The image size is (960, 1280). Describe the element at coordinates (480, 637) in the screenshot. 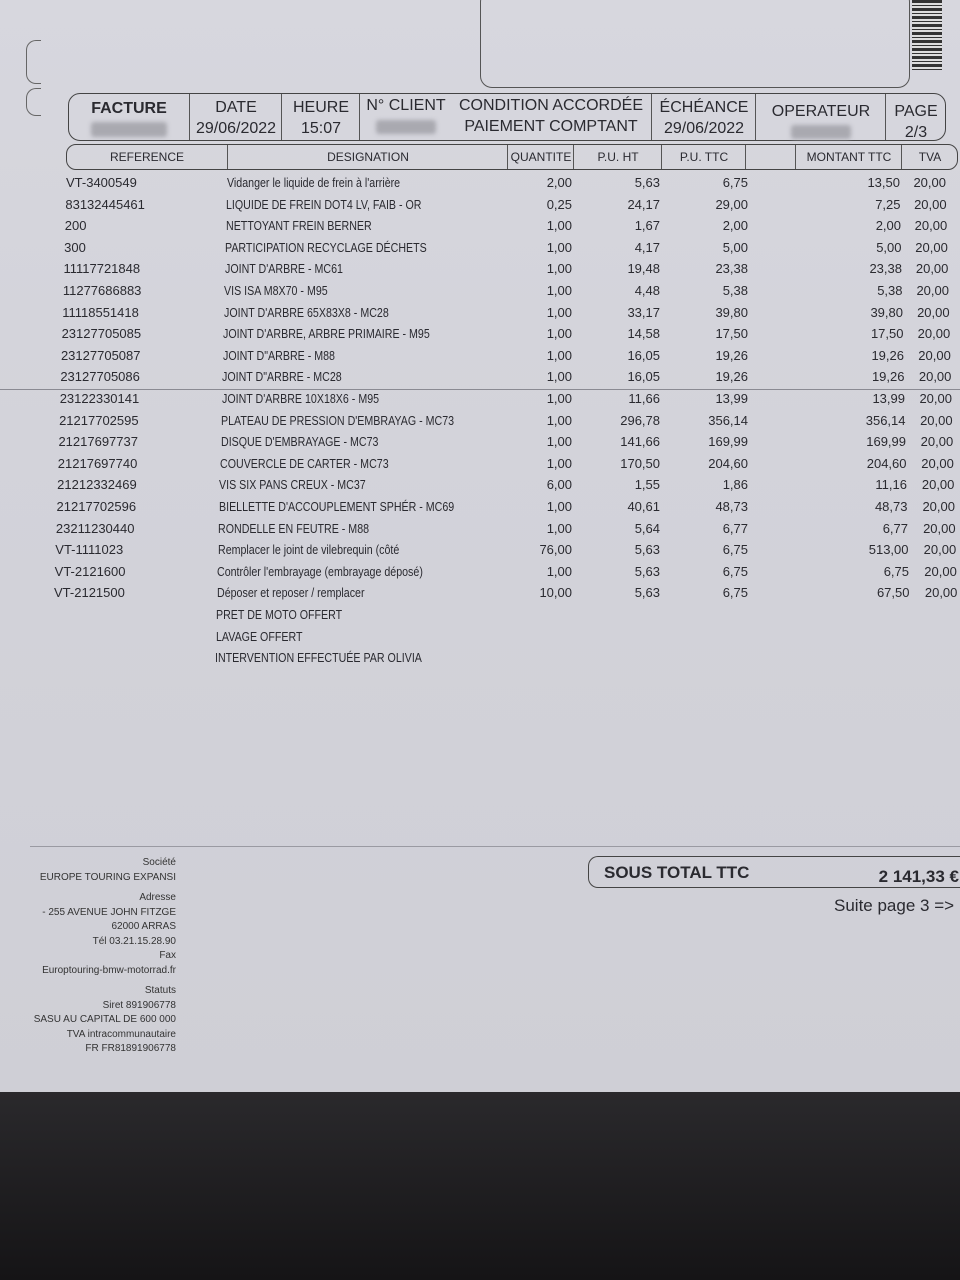

I see `table-row: LAVAGE OFFERT` at that location.